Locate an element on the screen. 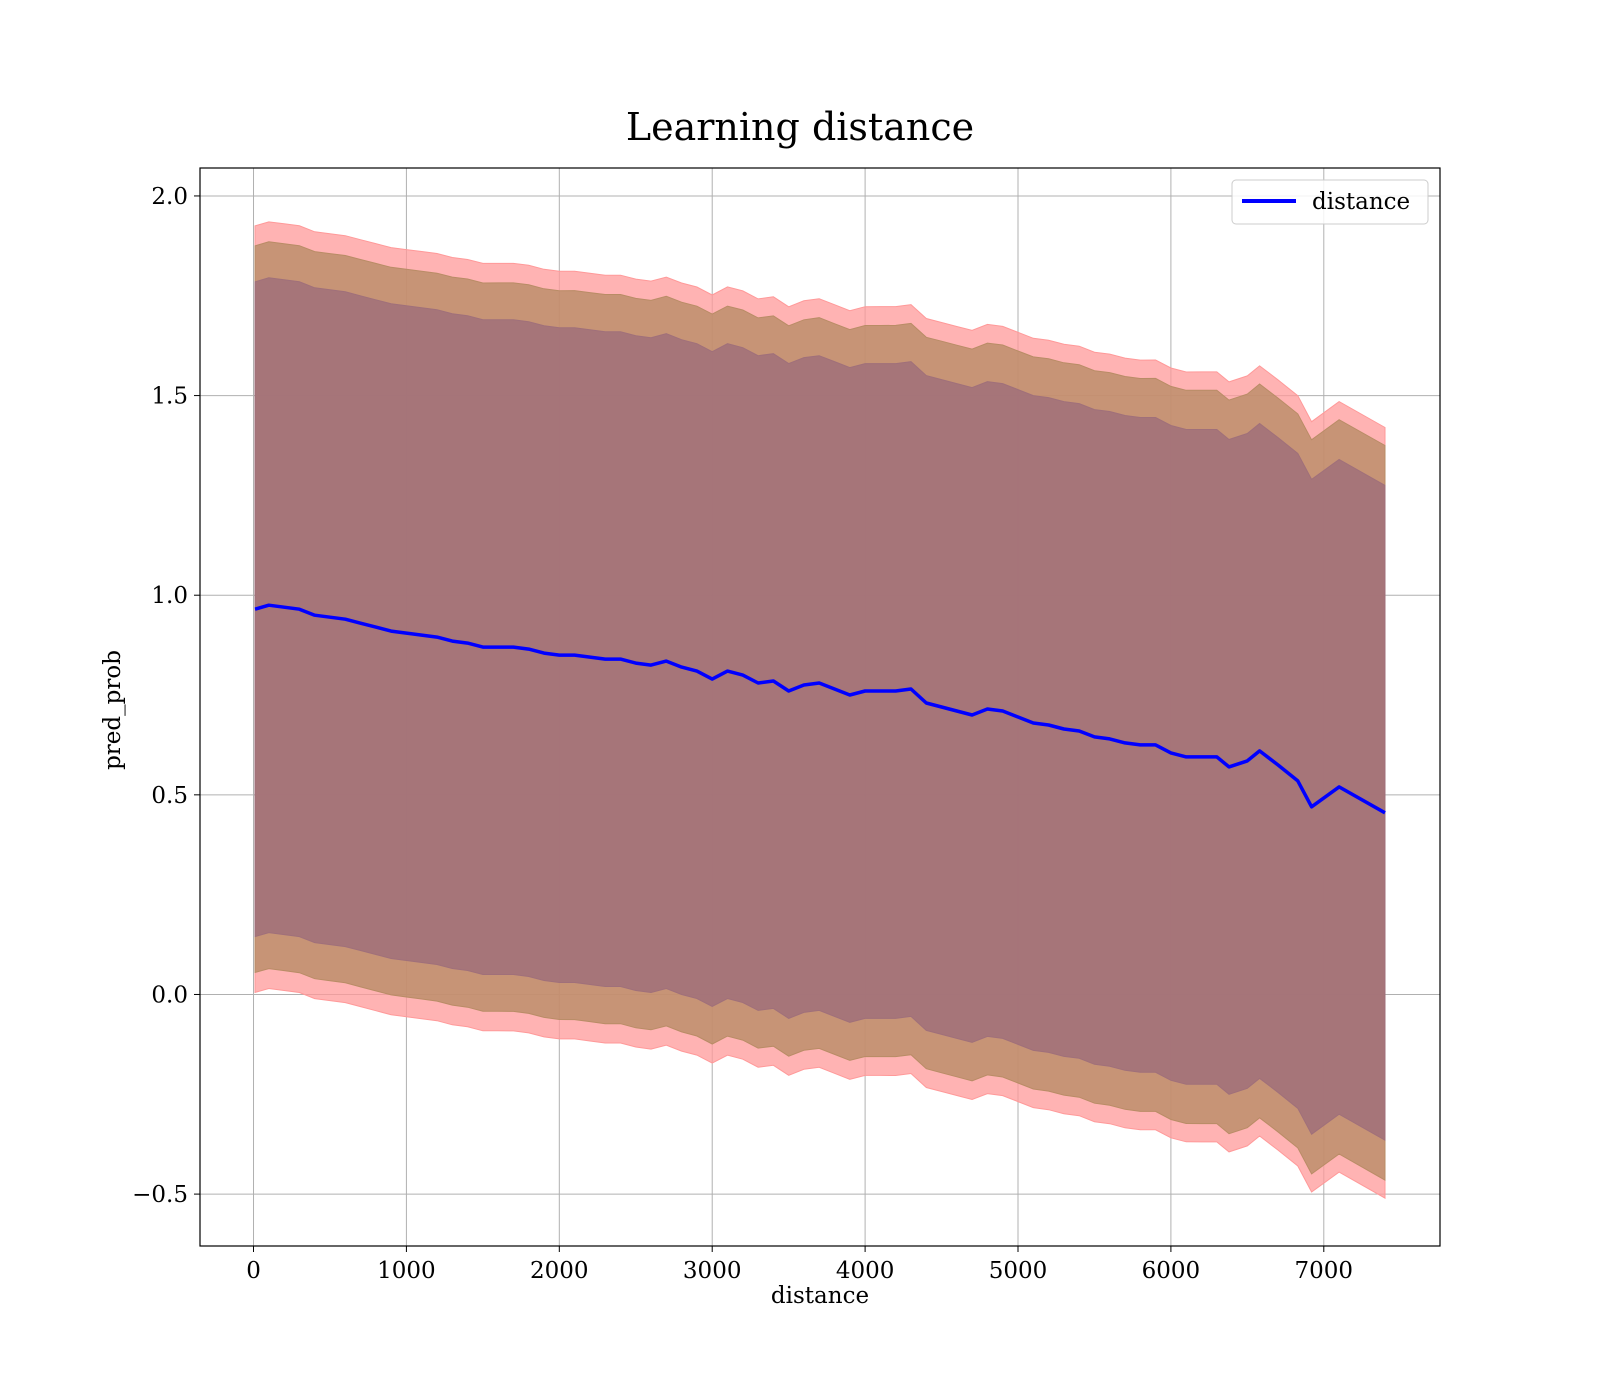 This screenshot has height=1400, width=1600. legend: distance is located at coordinates (1330, 202).